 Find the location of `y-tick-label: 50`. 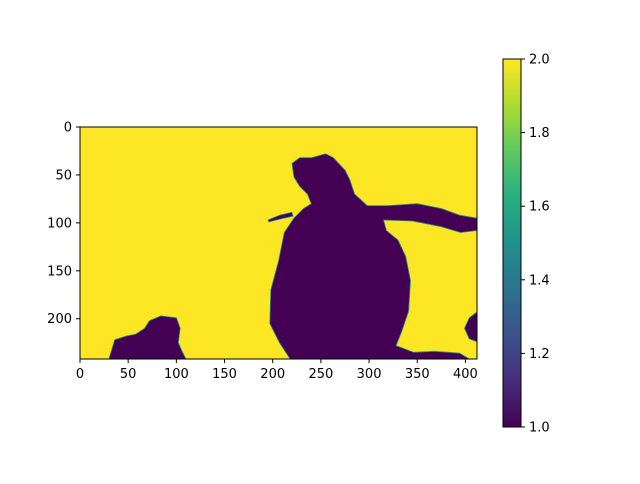

y-tick-label: 50 is located at coordinates (63, 175).